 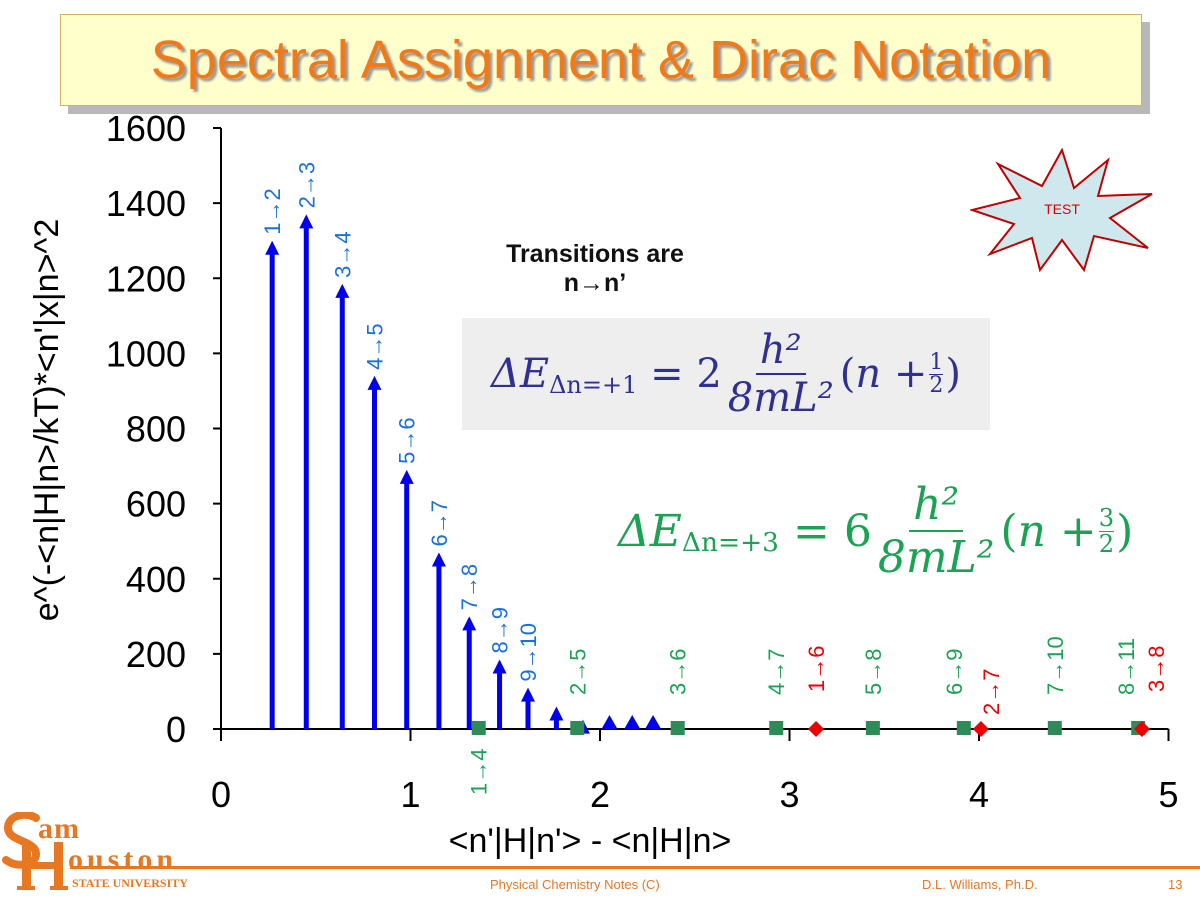 I want to click on x-tick-label: 3, so click(x=789, y=794).